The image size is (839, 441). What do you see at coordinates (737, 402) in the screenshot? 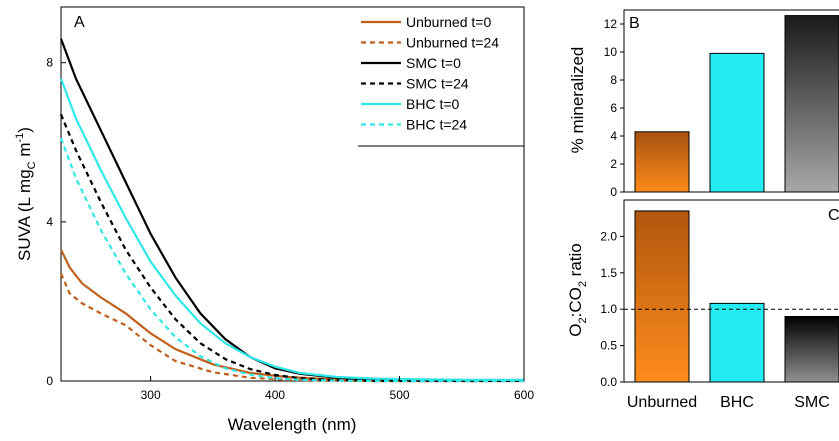
I see `category-label-bhc: BHC` at bounding box center [737, 402].